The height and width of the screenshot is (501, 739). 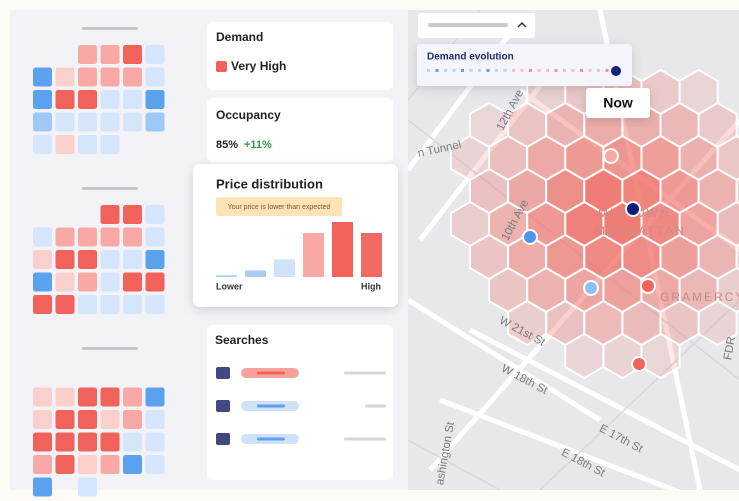 I want to click on area-label: MANHATTAN, so click(x=640, y=231).